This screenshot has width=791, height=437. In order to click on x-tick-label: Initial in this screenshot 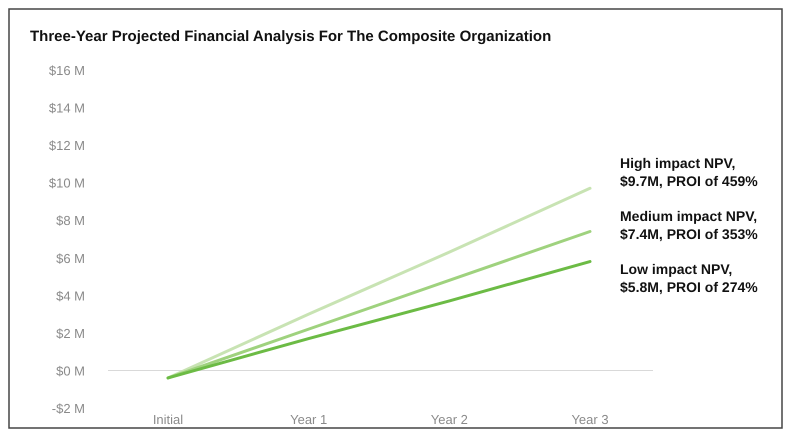, I will do `click(168, 419)`.